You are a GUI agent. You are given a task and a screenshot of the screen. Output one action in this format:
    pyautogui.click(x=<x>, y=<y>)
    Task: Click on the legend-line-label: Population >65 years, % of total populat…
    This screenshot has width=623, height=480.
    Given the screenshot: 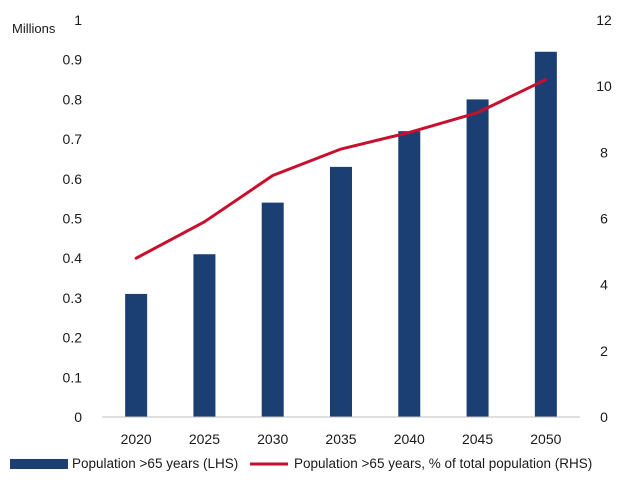 What is the action you would take?
    pyautogui.click(x=443, y=463)
    